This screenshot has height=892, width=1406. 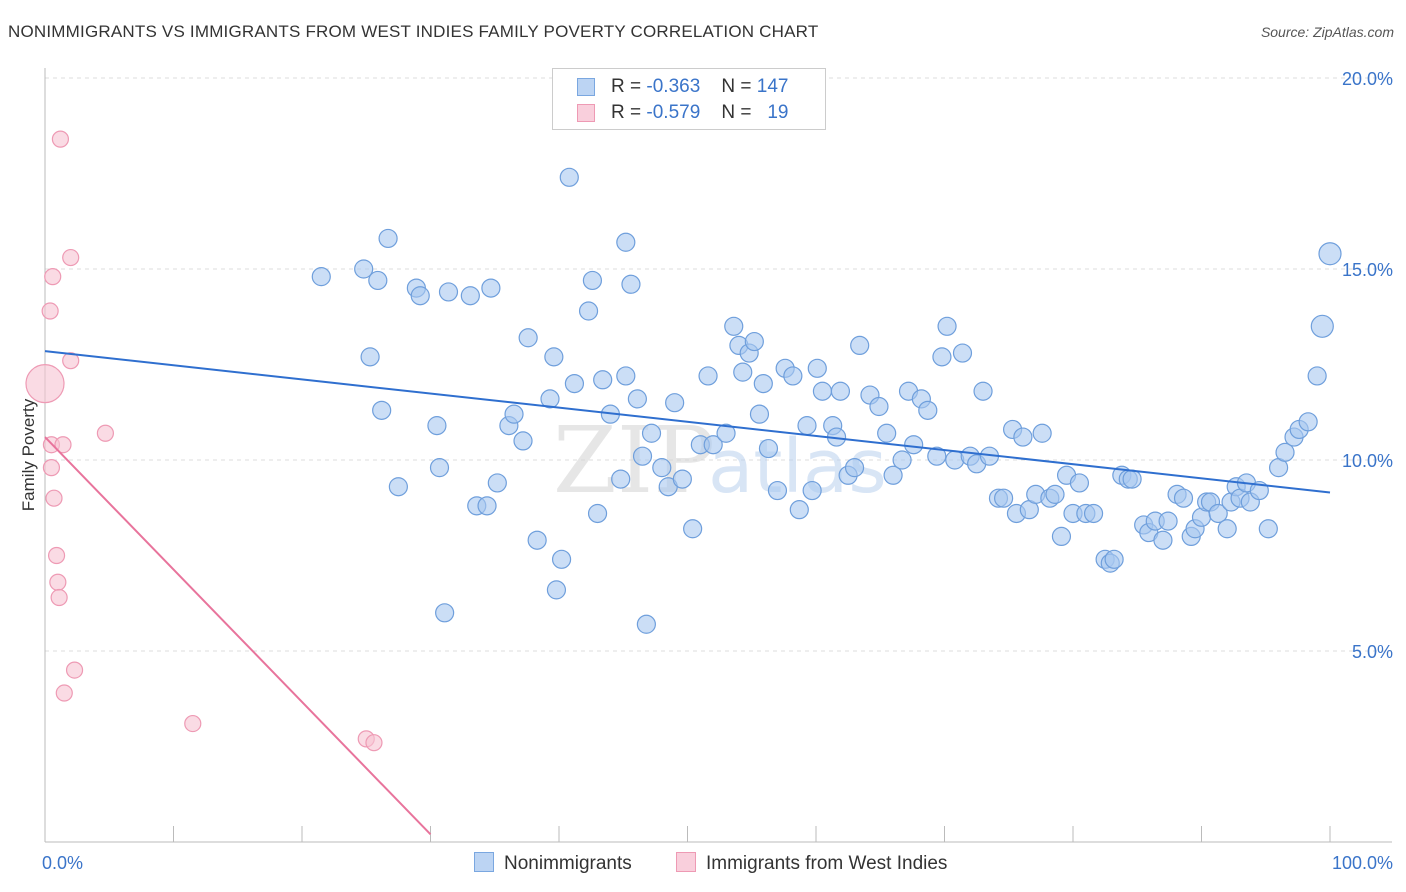 I want to click on legend-r-value: -0.579, so click(x=673, y=112).